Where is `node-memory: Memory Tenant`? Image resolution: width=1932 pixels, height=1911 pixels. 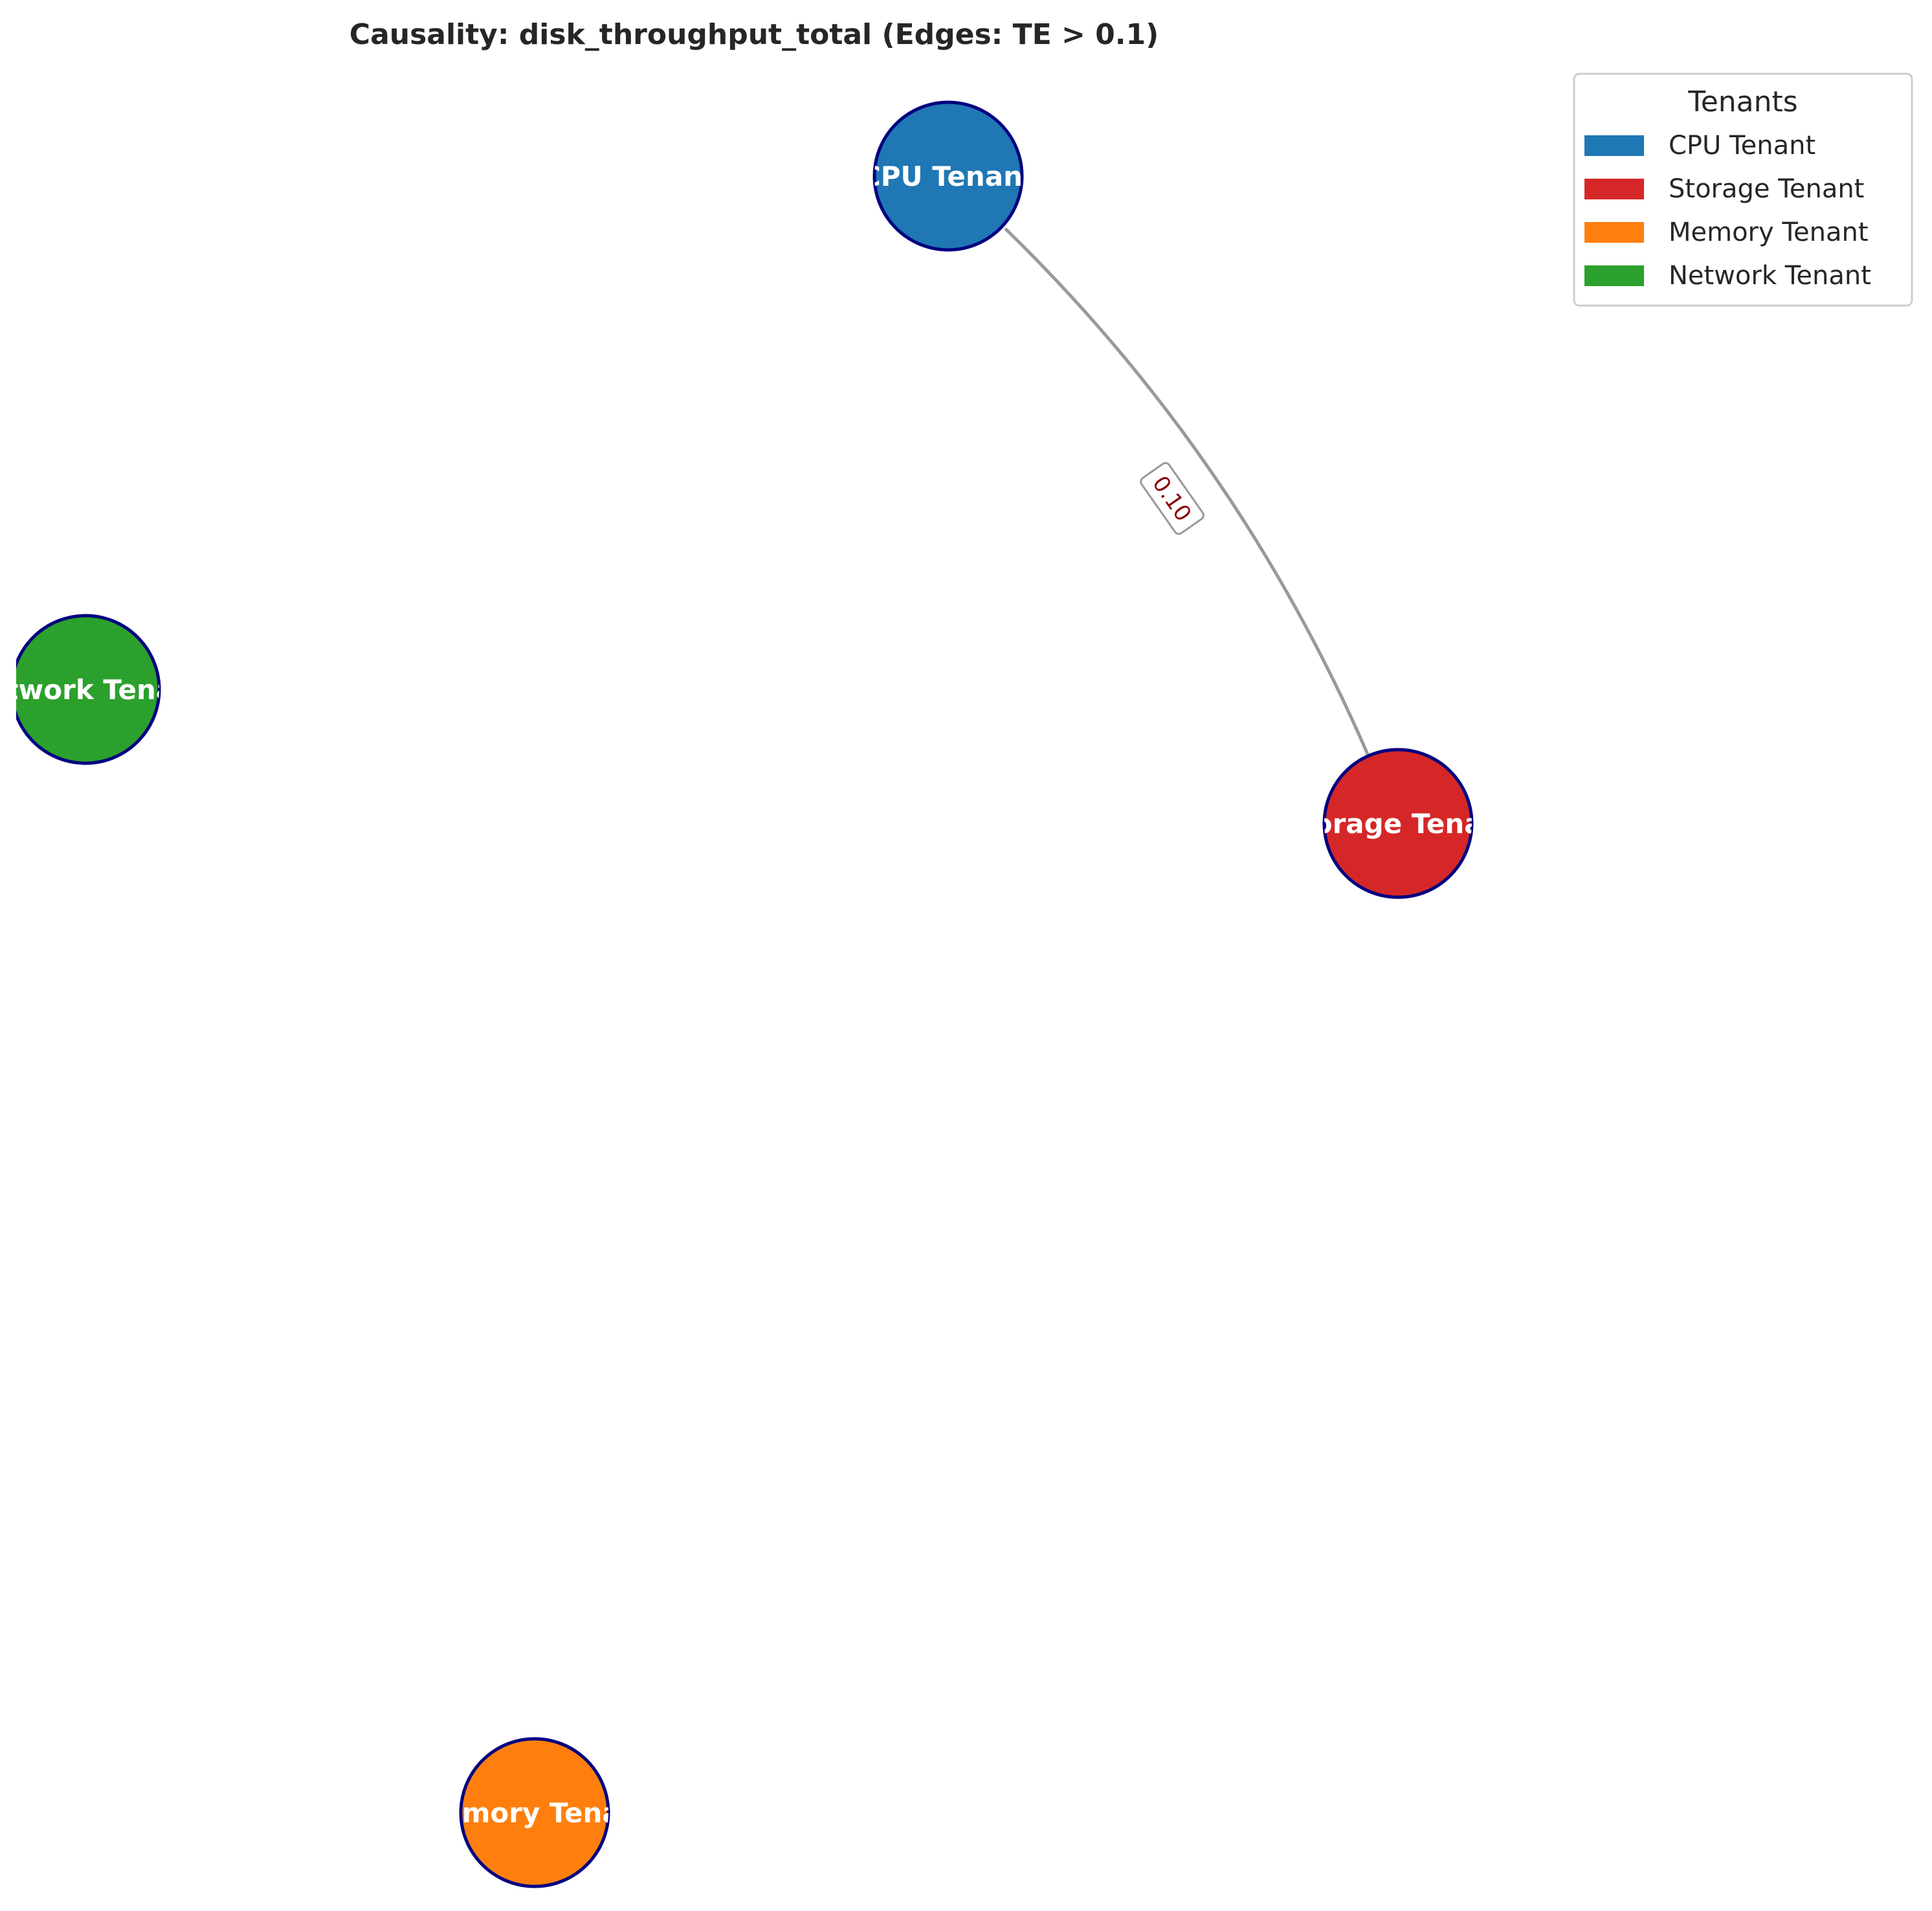 node-memory: Memory Tenant is located at coordinates (534, 1812).